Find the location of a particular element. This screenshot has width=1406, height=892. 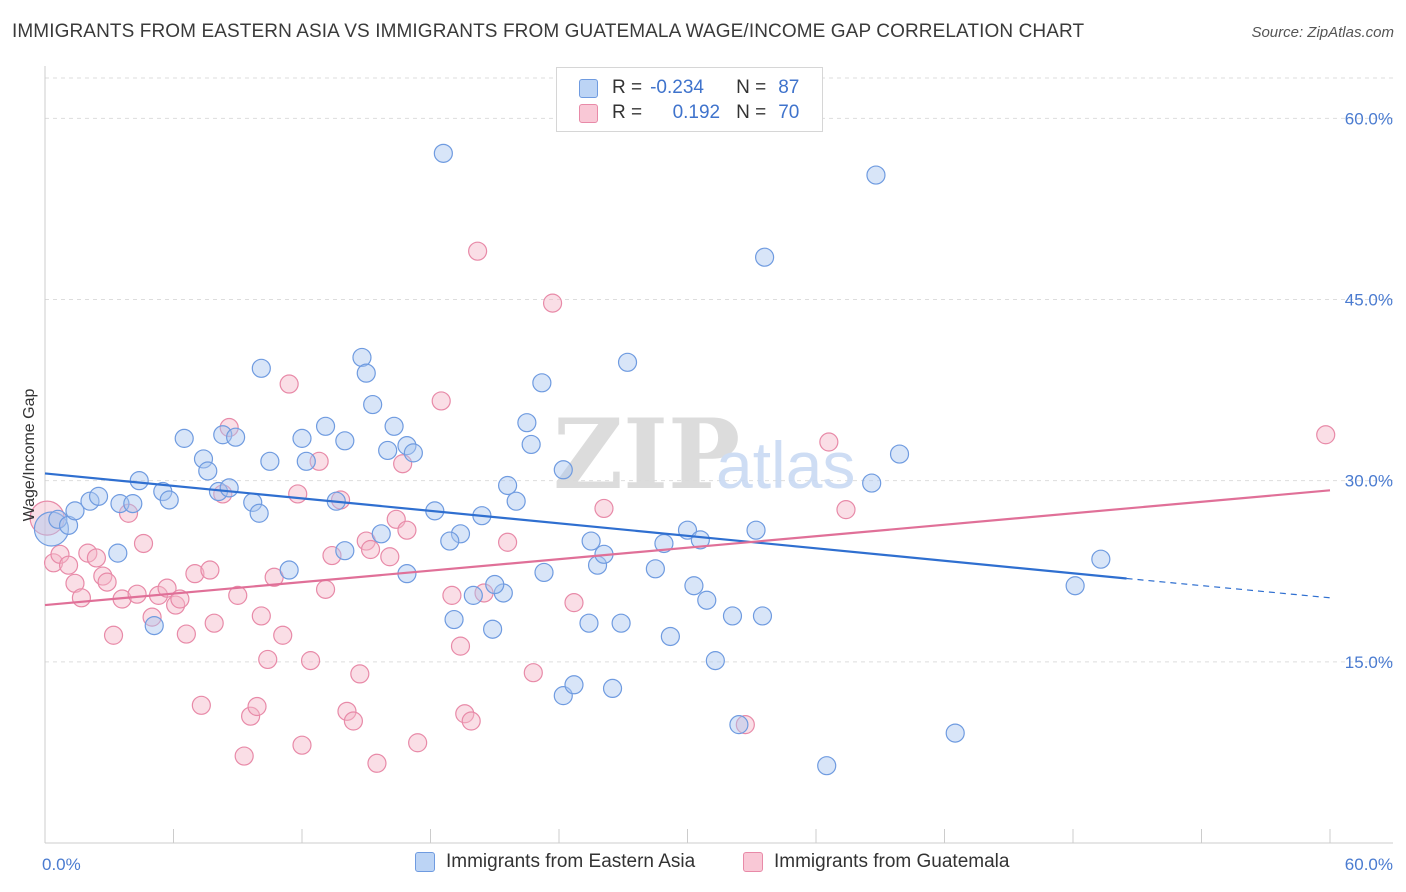

bottom-legend-label: Immigrants from Guatemala is located at coordinates (892, 861).